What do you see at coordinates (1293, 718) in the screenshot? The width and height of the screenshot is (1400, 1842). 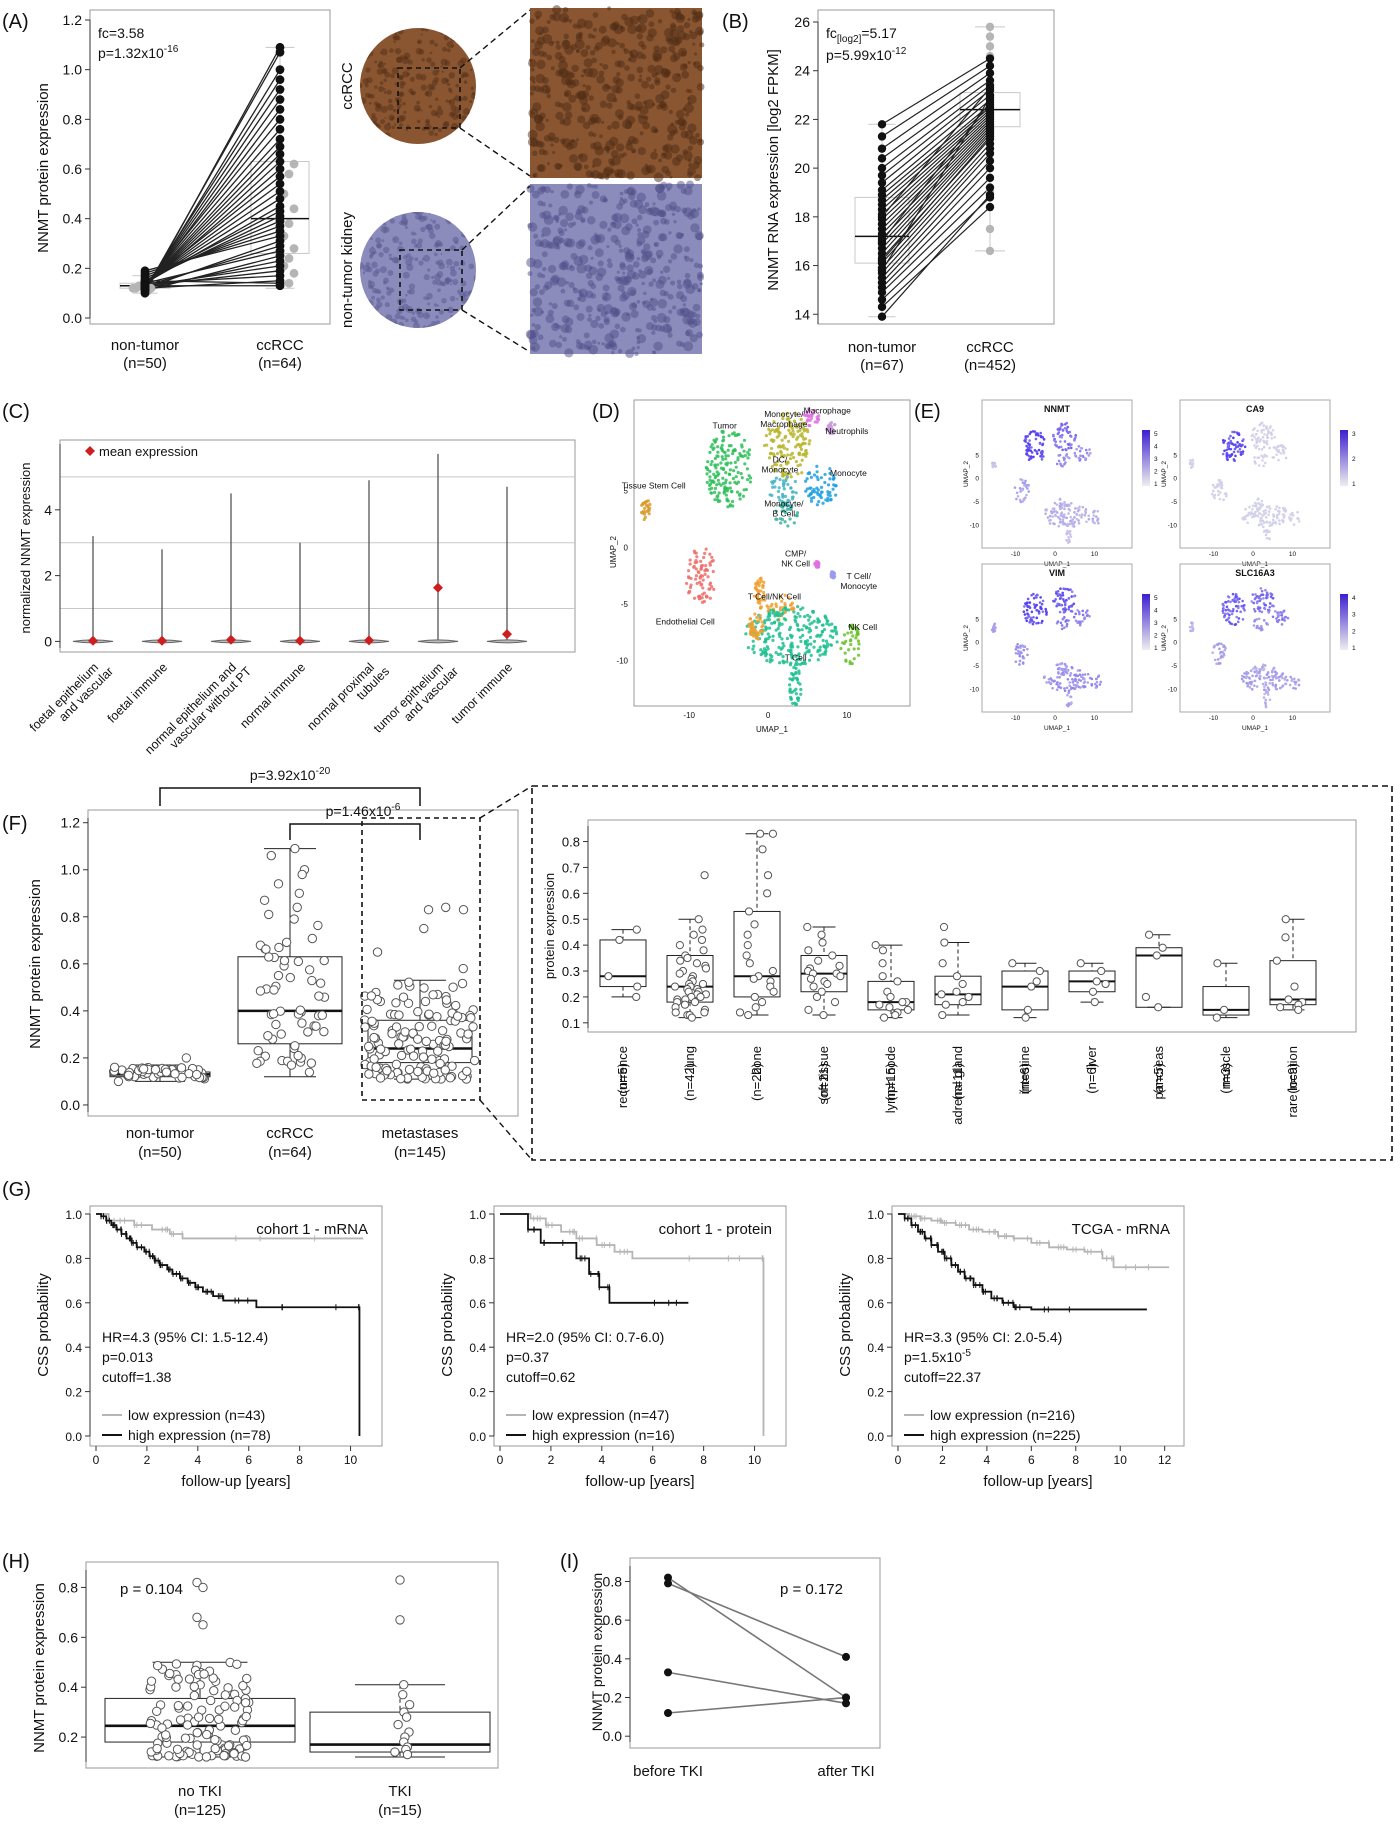 I see `x-tick-label: 10` at bounding box center [1293, 718].